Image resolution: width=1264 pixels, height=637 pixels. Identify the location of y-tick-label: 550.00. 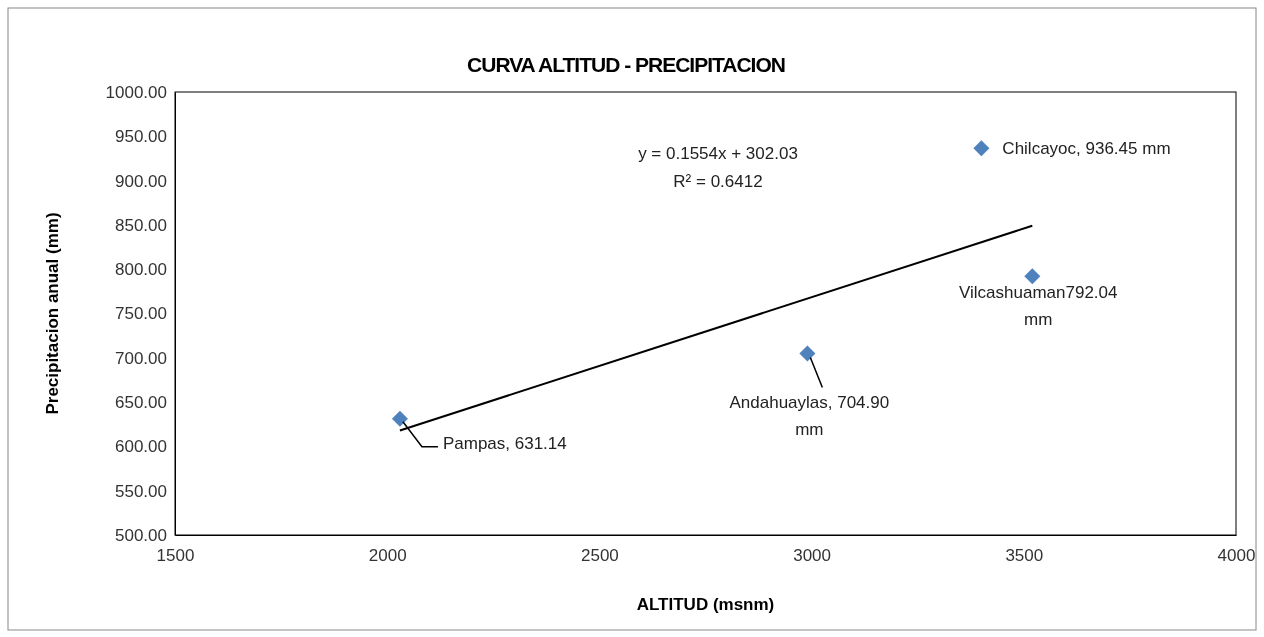
(141, 491).